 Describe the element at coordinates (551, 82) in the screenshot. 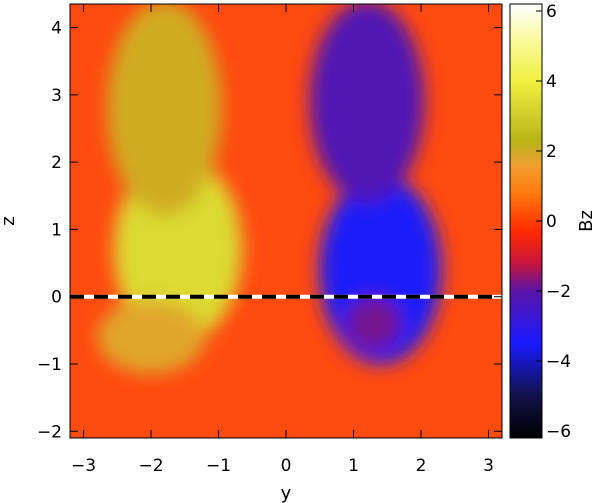

I see `colorbar-tick-label: 4` at that location.